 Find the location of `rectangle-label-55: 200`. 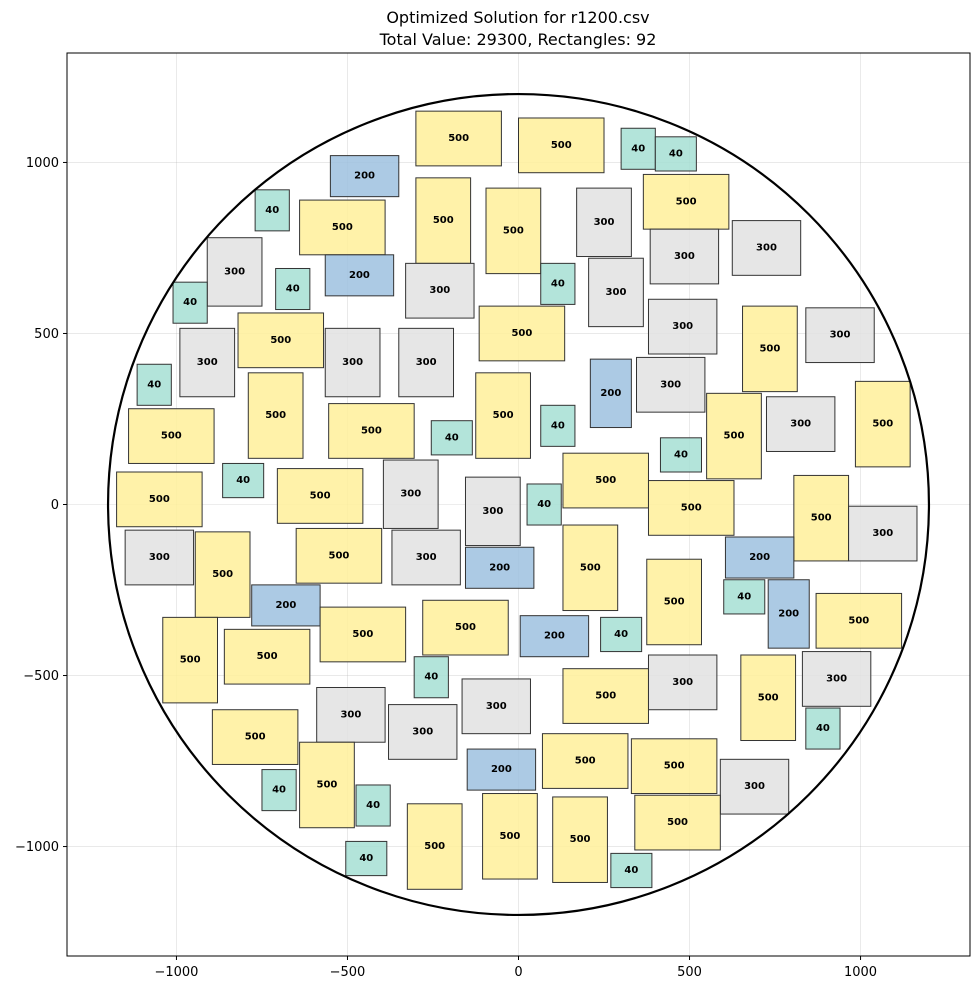

rectangle-label-55: 200 is located at coordinates (499, 567).